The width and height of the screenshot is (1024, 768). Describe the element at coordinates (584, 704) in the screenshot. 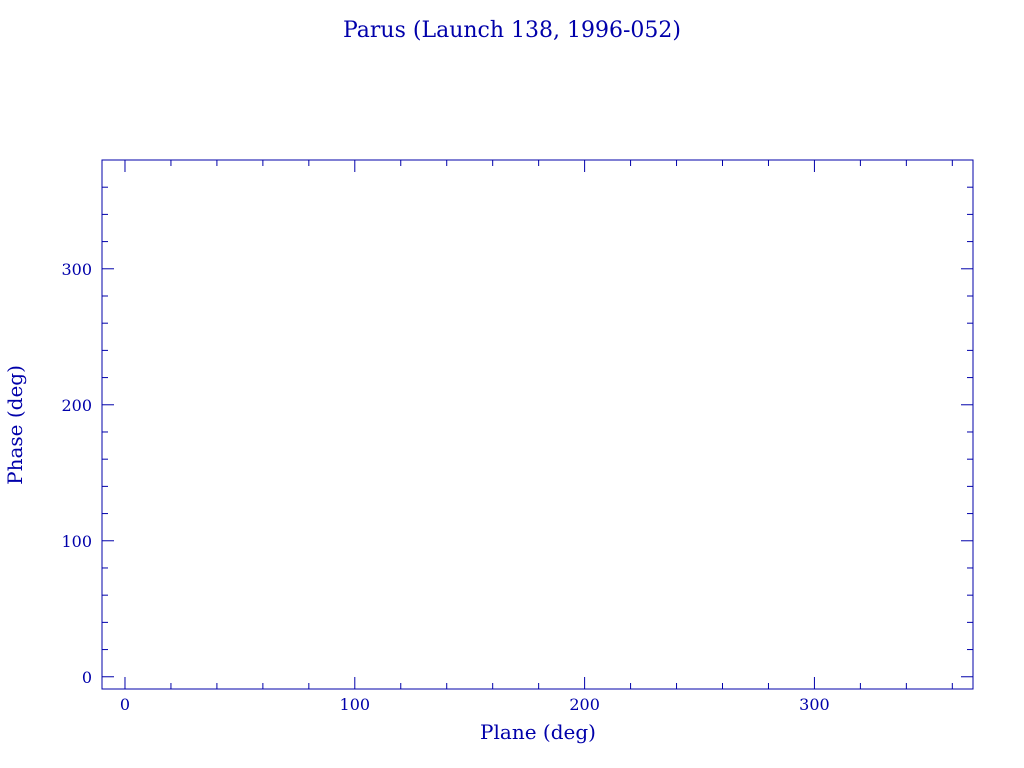

I see `x-tick-label: 200` at that location.